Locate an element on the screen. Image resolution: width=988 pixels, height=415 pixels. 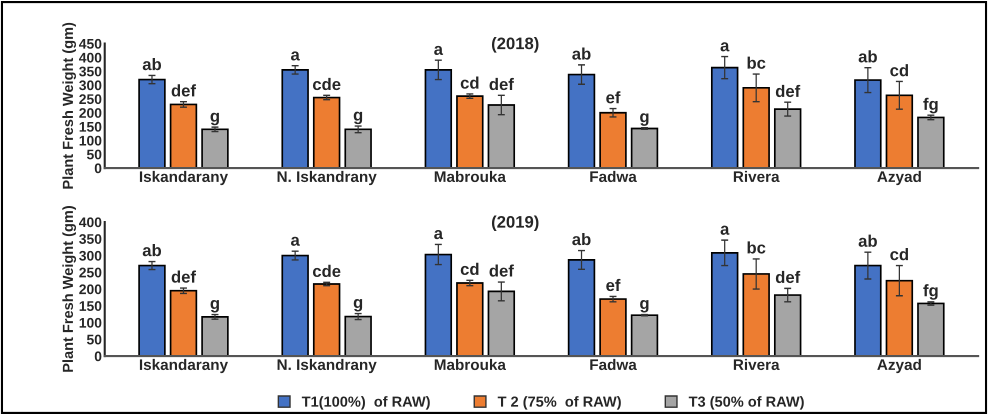
y-tick-label: 450 is located at coordinates (90, 43).